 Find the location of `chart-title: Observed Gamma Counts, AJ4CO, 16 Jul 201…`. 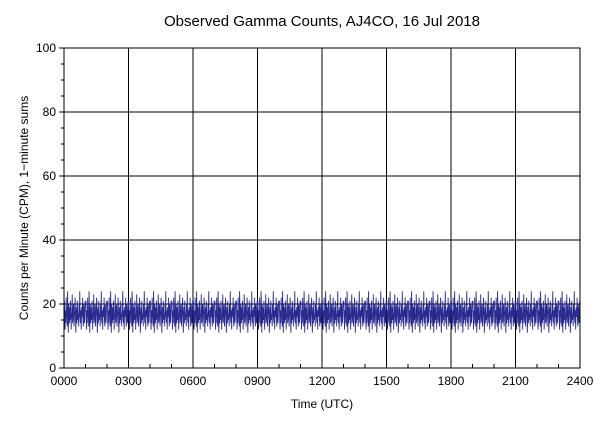

chart-title: Observed Gamma Counts, AJ4CO, 16 Jul 201… is located at coordinates (322, 21).